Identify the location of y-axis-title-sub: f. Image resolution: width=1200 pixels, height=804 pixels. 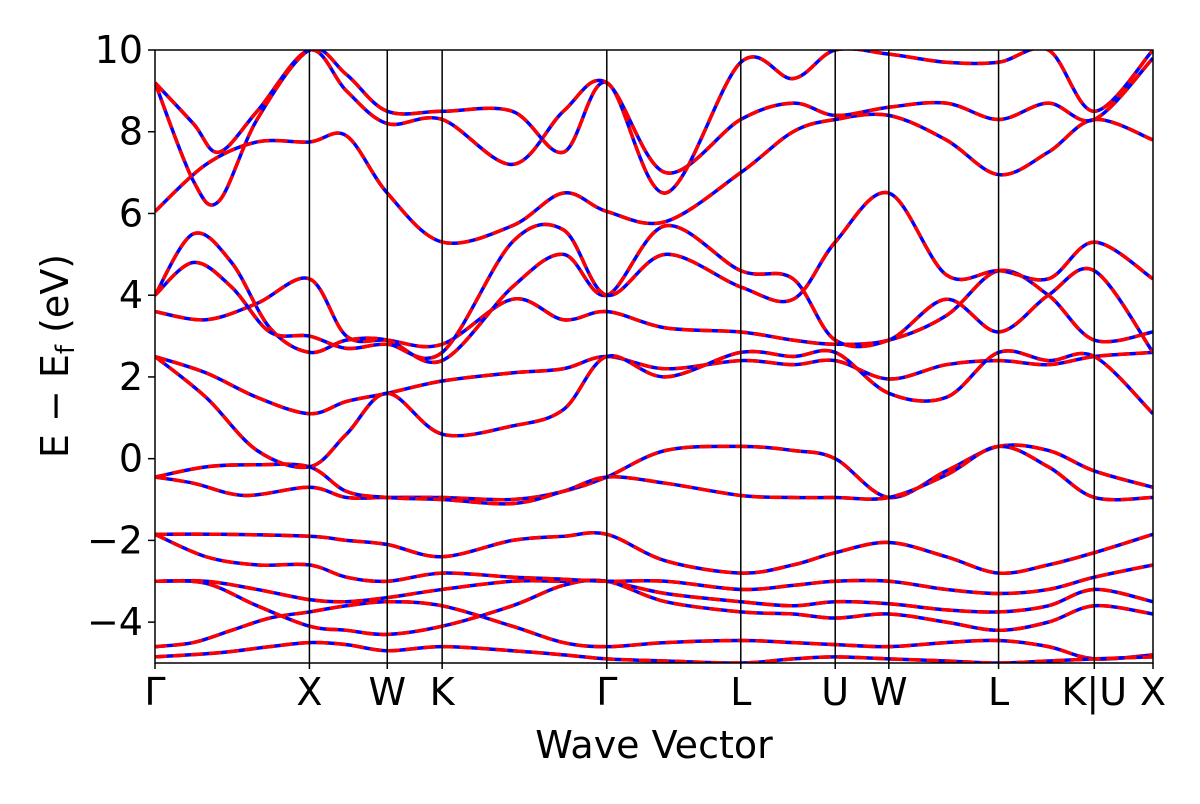
(66, 349).